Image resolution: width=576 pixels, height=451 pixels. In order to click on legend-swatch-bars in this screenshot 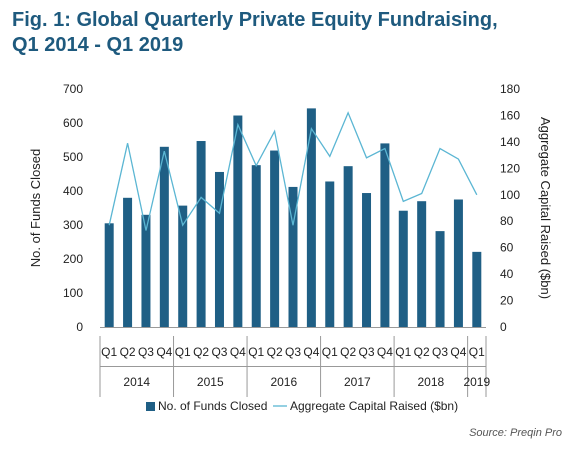, I will do `click(150, 406)`.